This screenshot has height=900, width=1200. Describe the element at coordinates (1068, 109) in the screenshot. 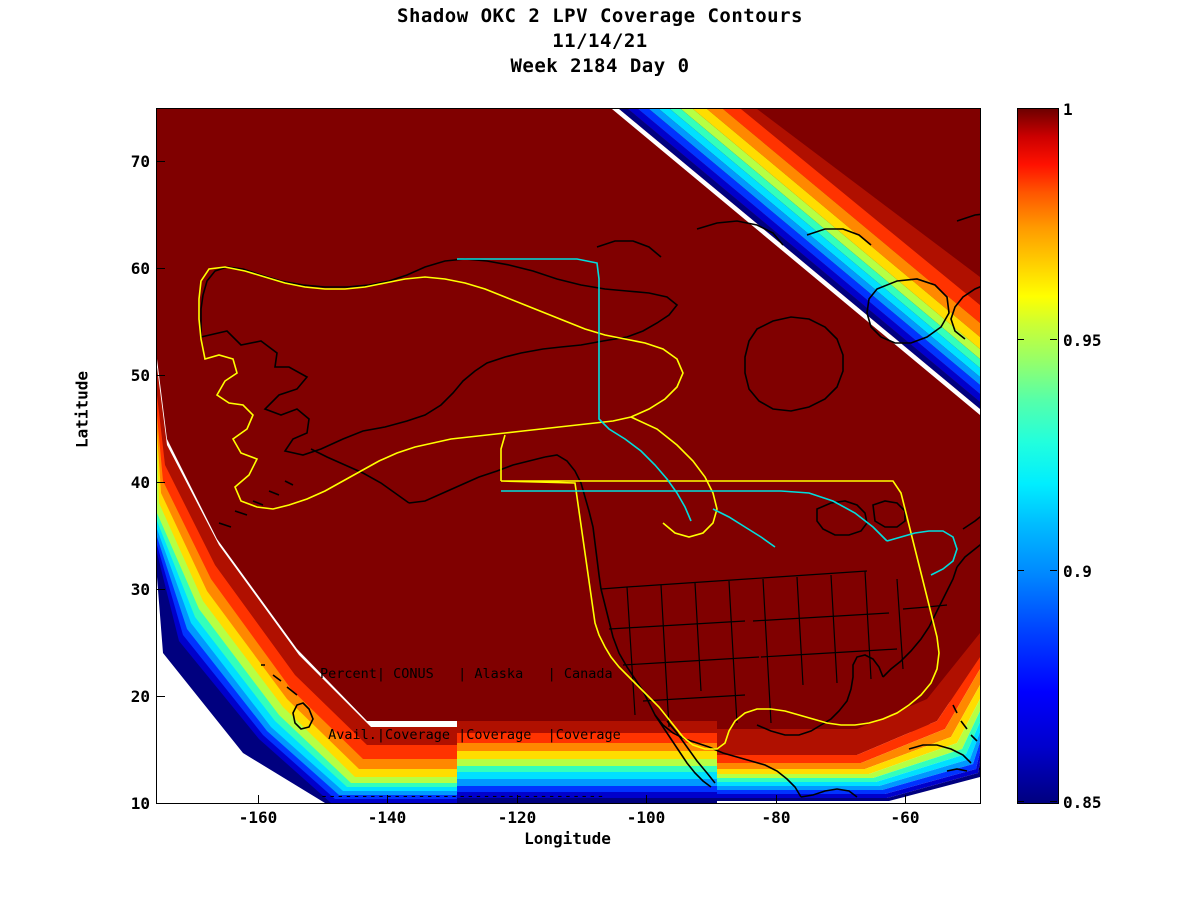

I see `colorbar-tick-label: 1` at that location.